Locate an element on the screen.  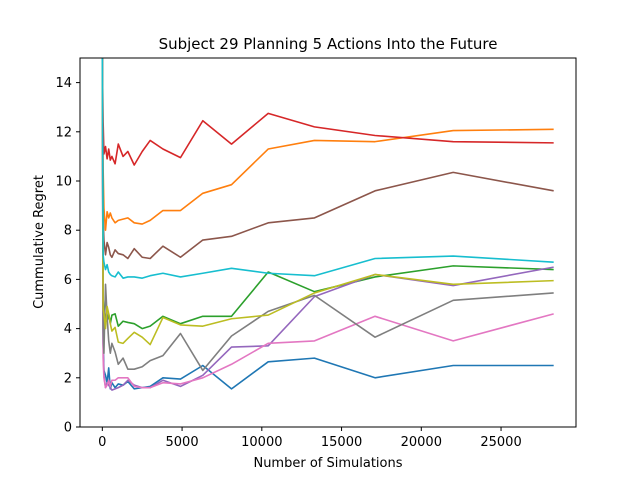
y-axis-label: Cummulative Regret is located at coordinates (39, 242).